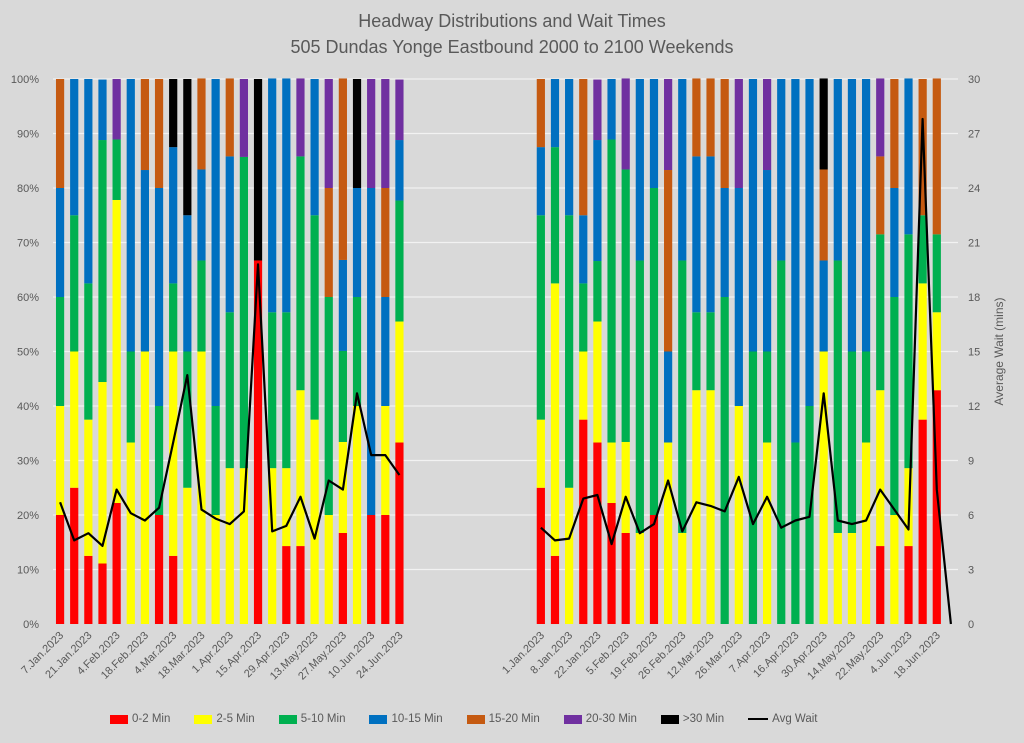 Image resolution: width=1024 pixels, height=743 pixels. I want to click on y-tick-label: 30%, so click(28, 462).